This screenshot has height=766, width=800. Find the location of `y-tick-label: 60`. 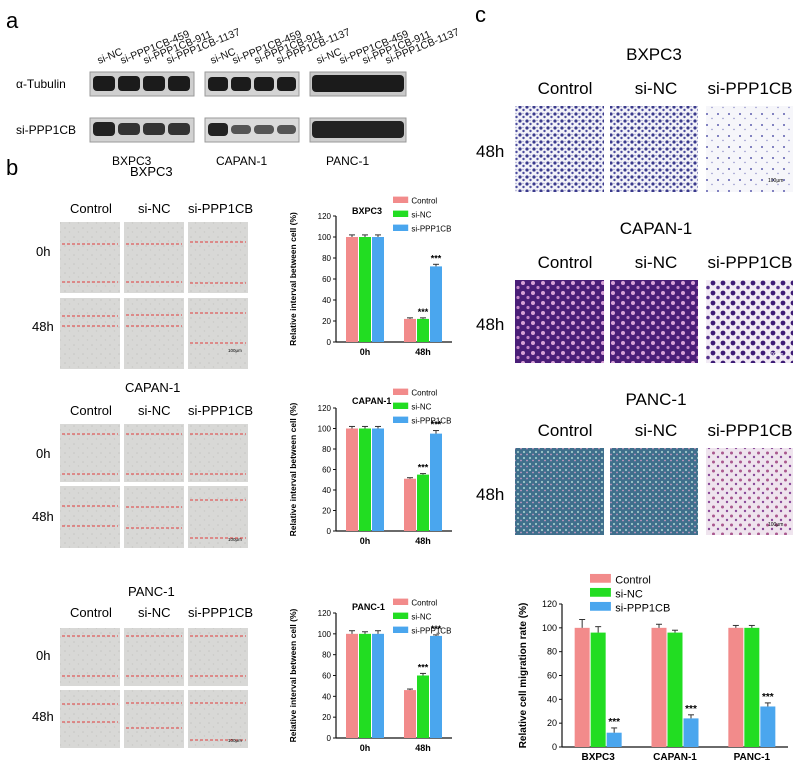

y-tick-label: 60 is located at coordinates (326, 279).